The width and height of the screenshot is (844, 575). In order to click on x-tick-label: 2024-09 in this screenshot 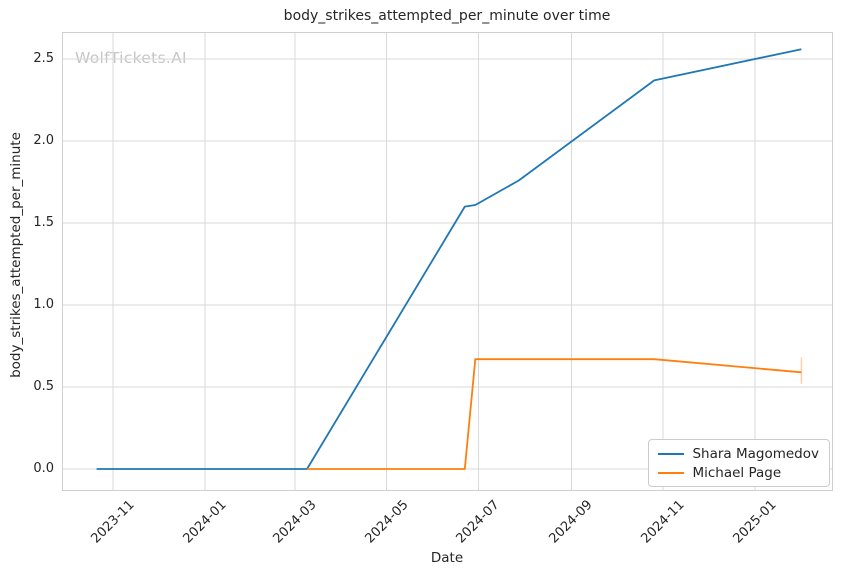, I will do `click(571, 522)`.